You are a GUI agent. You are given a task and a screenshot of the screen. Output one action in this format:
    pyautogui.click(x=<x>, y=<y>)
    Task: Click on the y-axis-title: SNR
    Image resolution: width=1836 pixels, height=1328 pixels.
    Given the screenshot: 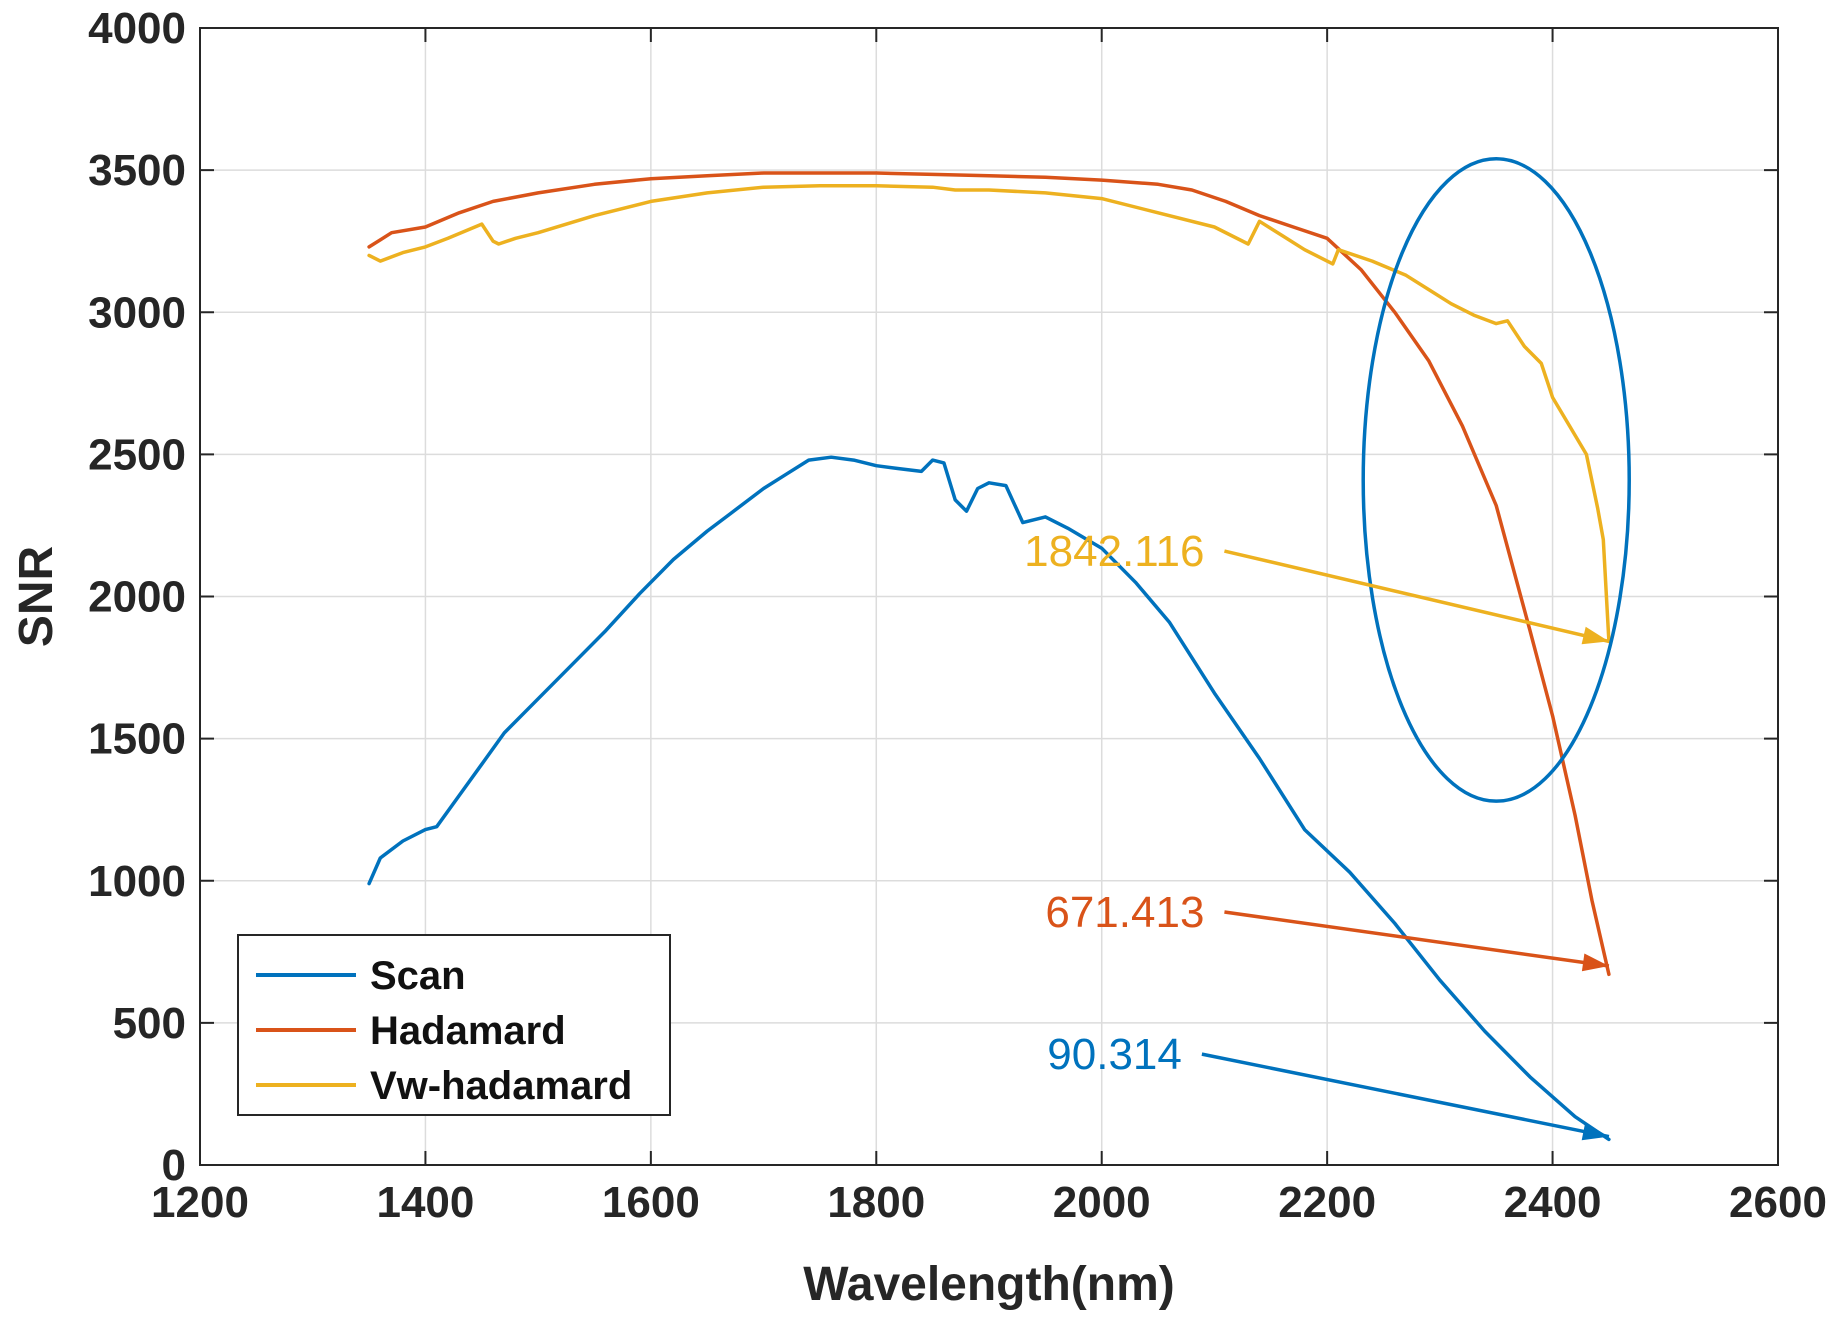 What is the action you would take?
    pyautogui.click(x=36, y=596)
    